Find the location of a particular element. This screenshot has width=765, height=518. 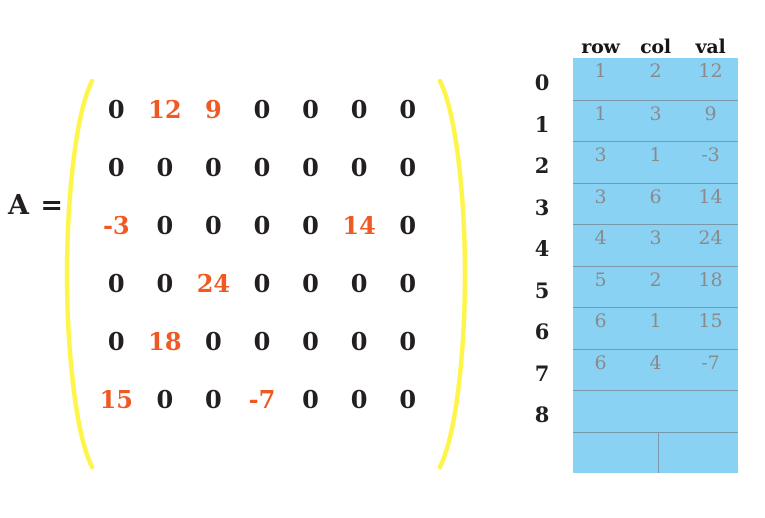

matrix-cell: 24 is located at coordinates (213, 283).